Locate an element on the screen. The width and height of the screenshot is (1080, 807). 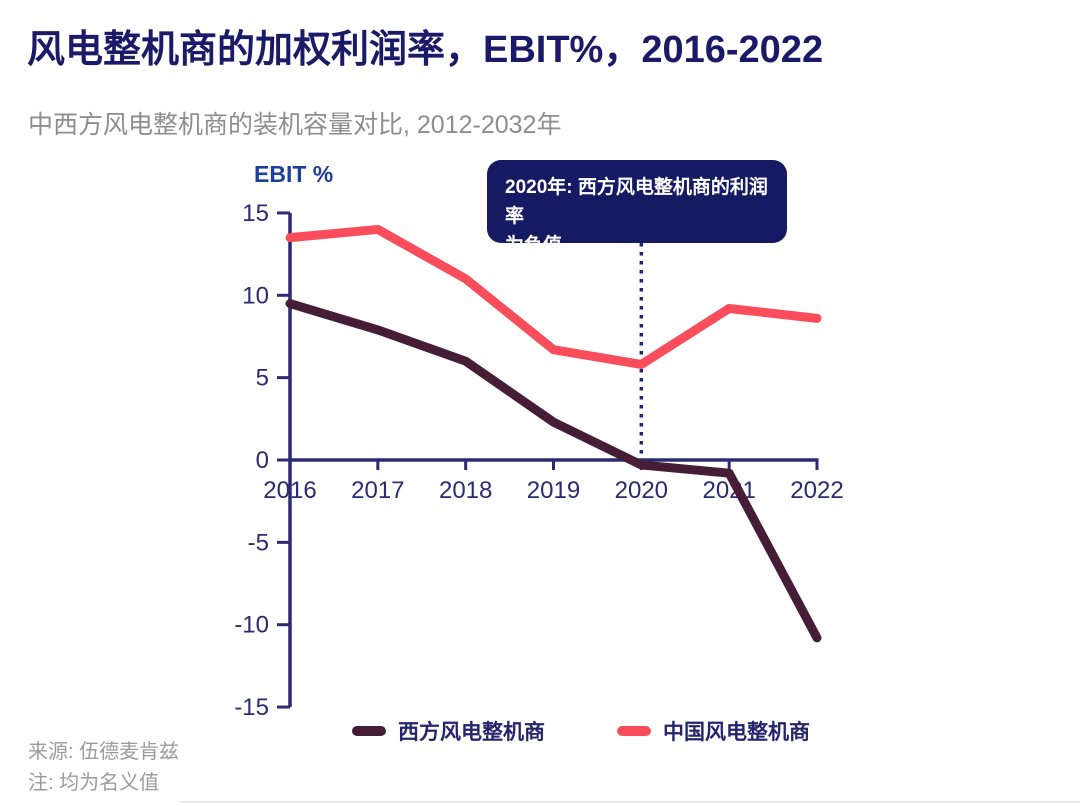
x-tick-label: 2017 is located at coordinates (377, 490).